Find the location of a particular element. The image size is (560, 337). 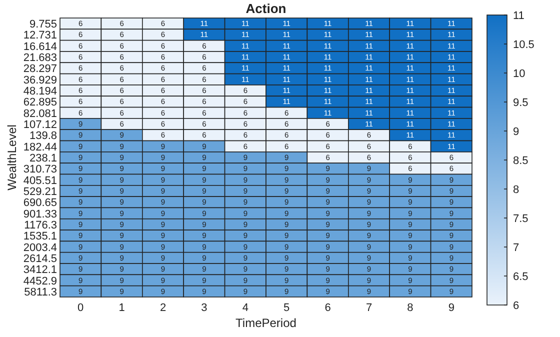

y-tick-label: 238.1 is located at coordinates (43, 158).